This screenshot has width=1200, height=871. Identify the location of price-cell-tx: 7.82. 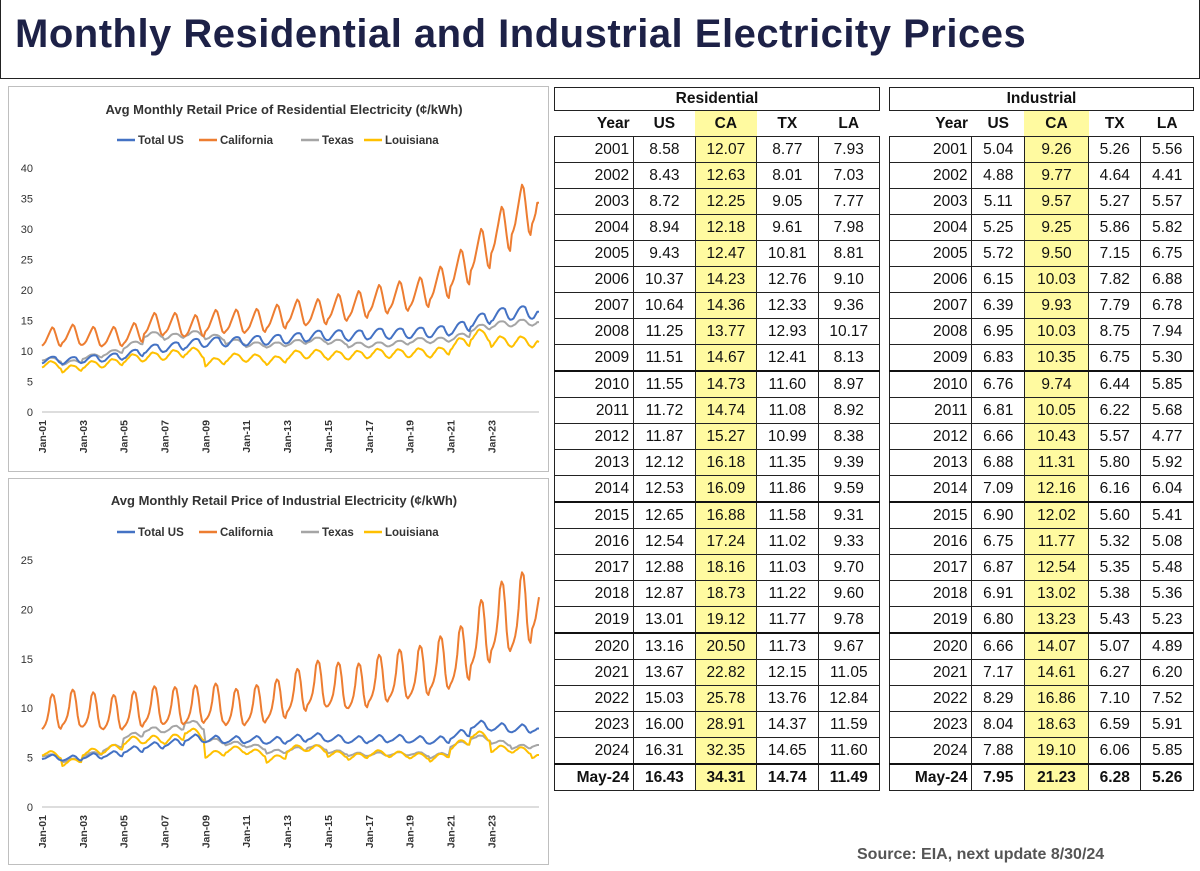
(1114, 279).